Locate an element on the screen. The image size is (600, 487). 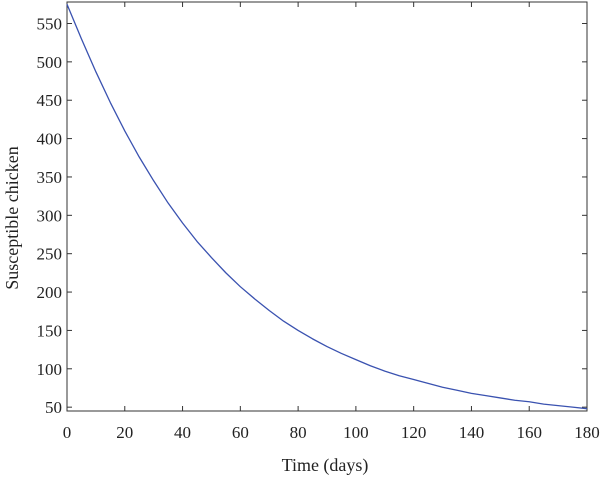
y-tick-label: 500 is located at coordinates (50, 62).